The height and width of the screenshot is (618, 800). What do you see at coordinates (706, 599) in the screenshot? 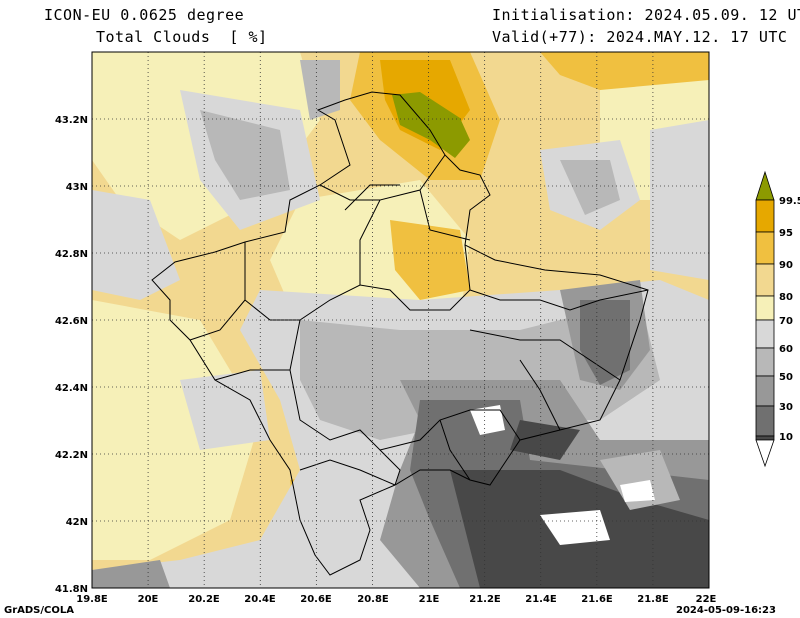
I see `x-tick-label: 22E` at bounding box center [706, 599].